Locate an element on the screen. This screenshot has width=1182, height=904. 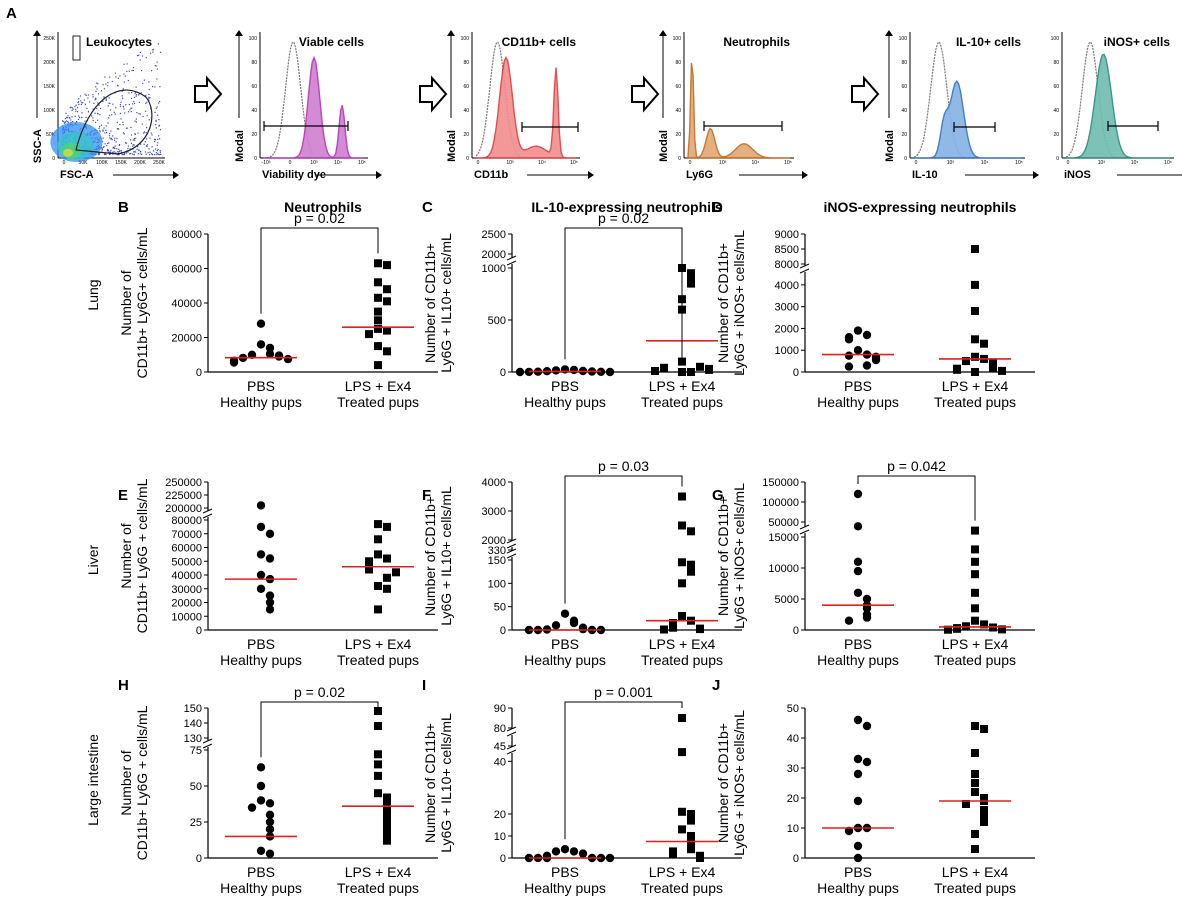
axis-break-gap is located at coordinates (805, 269).